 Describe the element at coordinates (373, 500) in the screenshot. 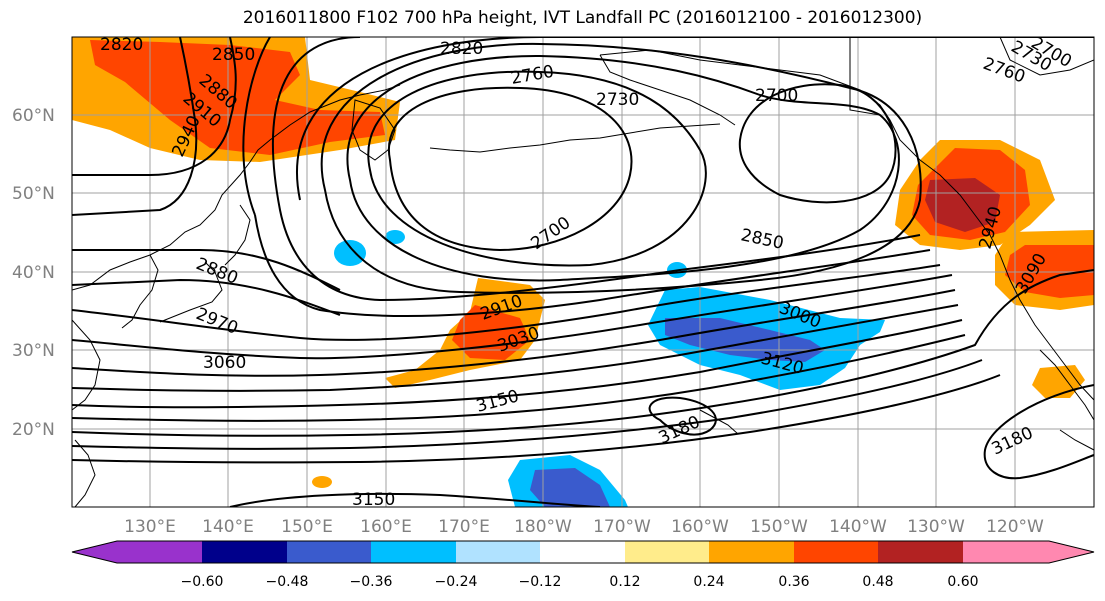

I see `contour-label-3150-b: 3150` at that location.